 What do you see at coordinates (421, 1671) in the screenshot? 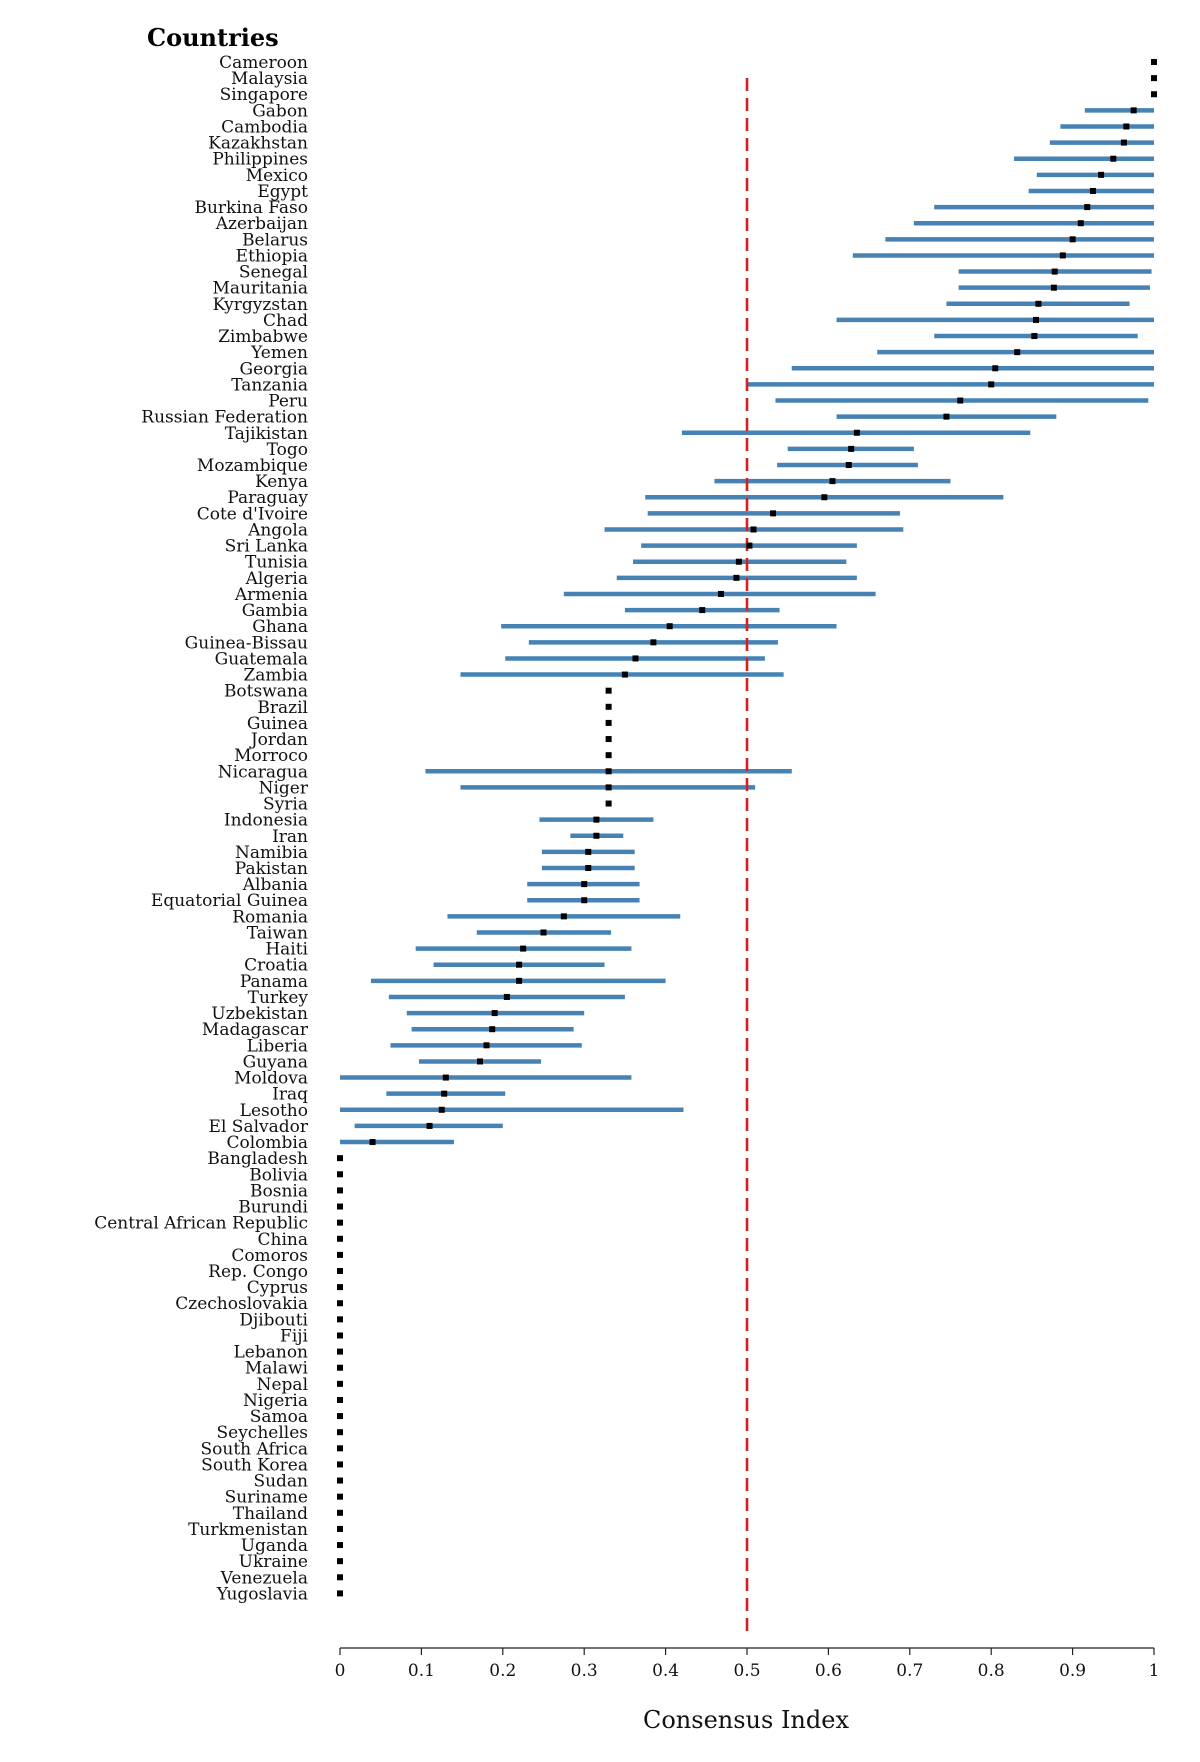
I see `x-tick-label: 0.1` at bounding box center [421, 1671].